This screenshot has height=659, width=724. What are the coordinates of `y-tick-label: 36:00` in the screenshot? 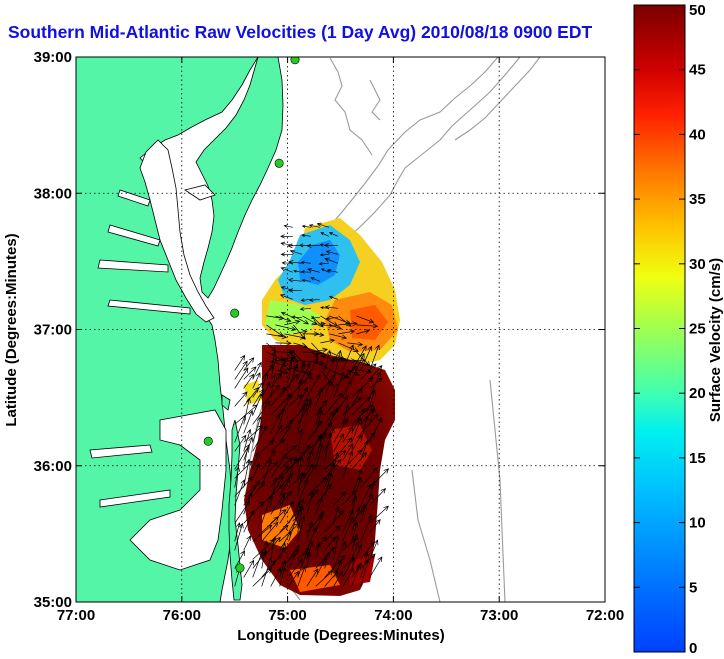 It's located at (53, 466).